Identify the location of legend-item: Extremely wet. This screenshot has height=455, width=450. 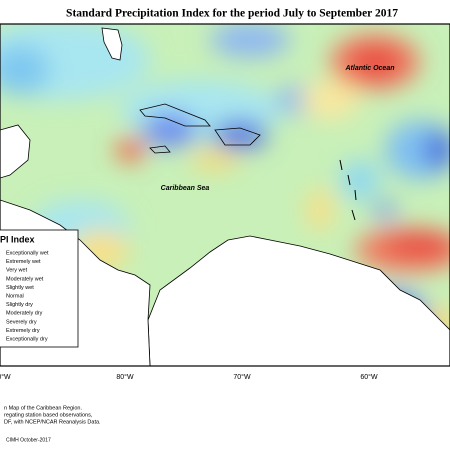
(23, 262).